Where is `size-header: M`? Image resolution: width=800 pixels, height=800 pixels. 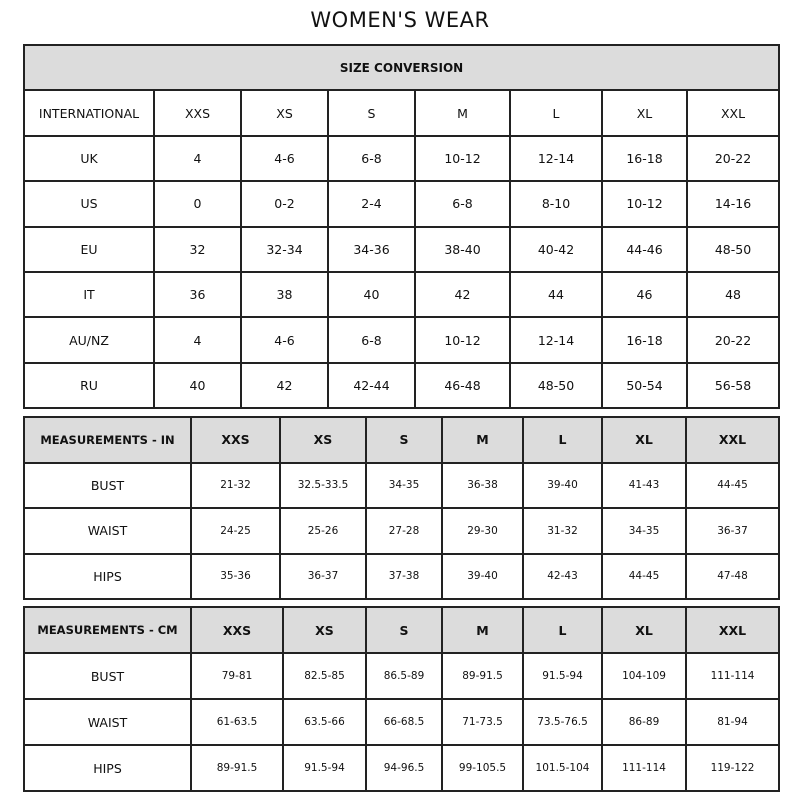
size-header: M is located at coordinates (482, 630).